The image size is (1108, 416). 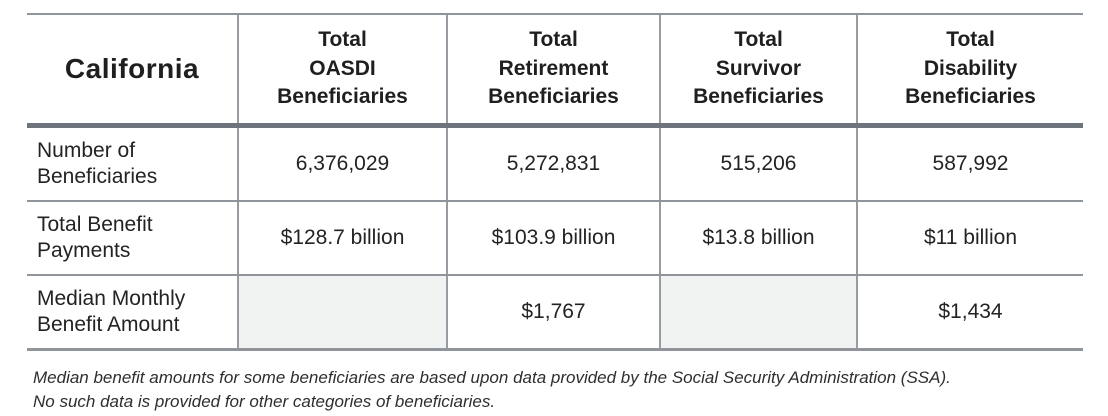 I want to click on column-header-total-retirement: Total Retirement Beneficiaries, so click(x=553, y=70).